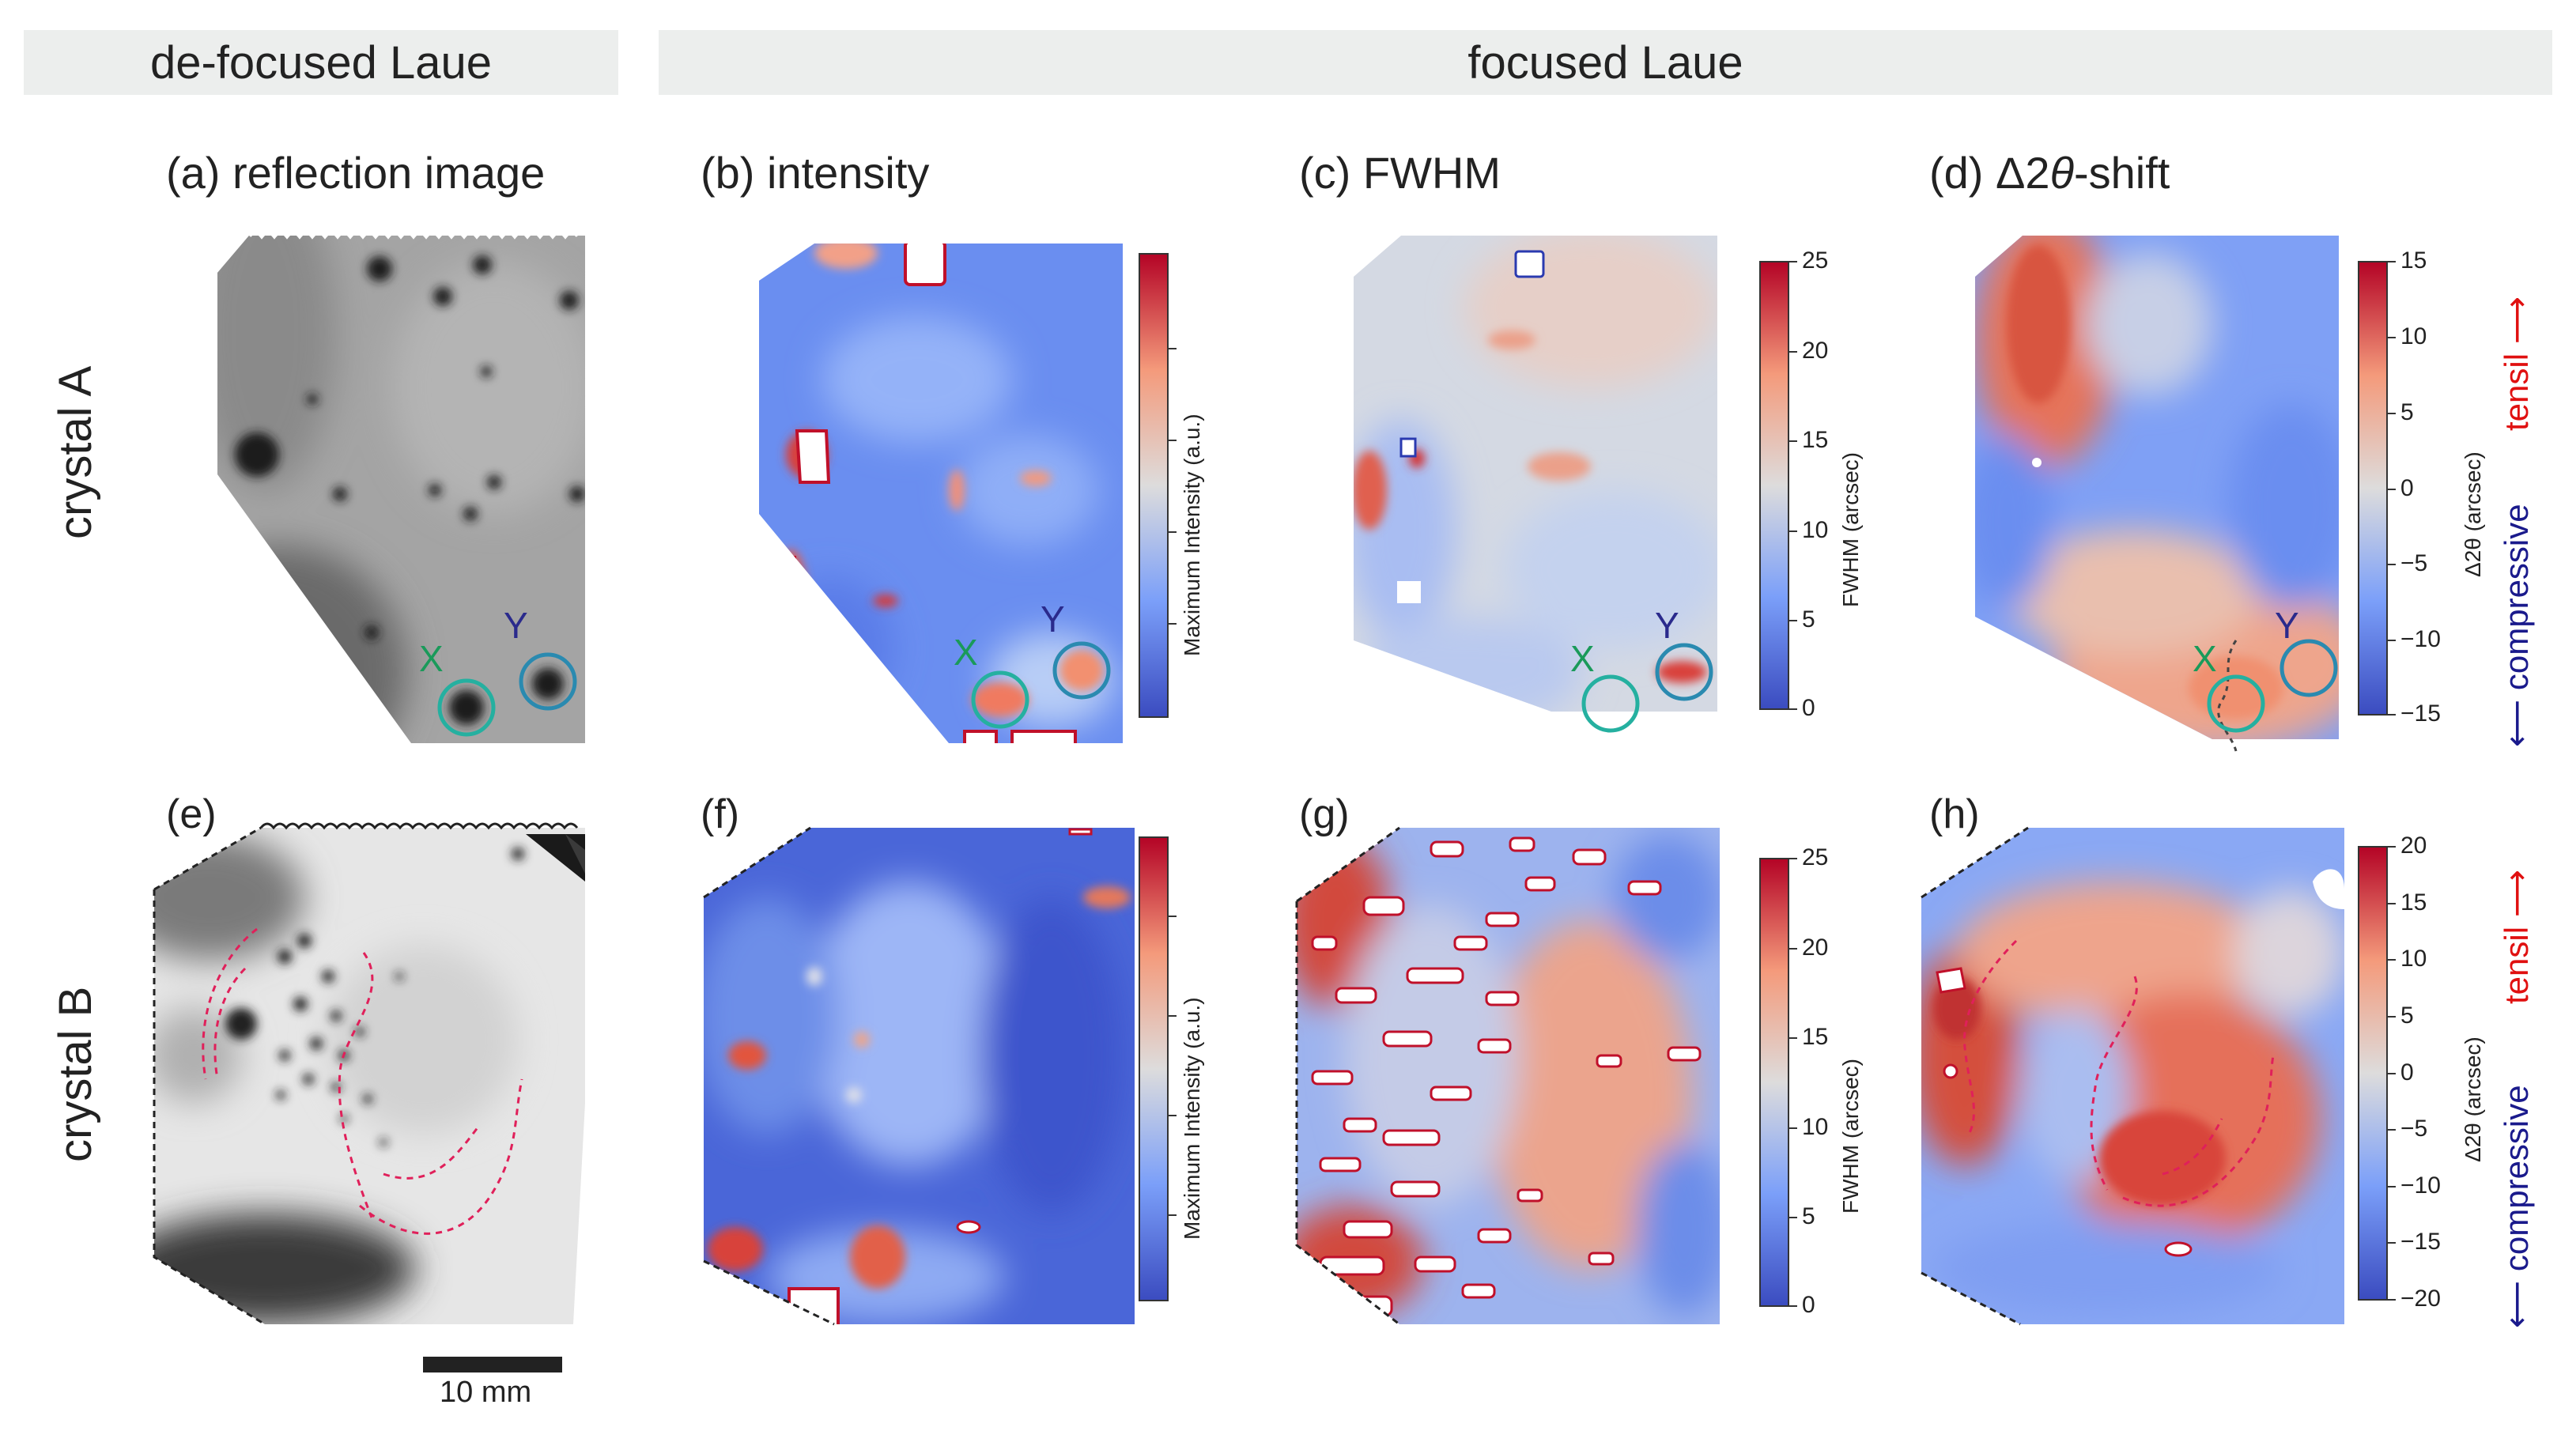 This screenshot has height=1431, width=2576. Describe the element at coordinates (2420, 713) in the screenshot. I see `cb-sa-l6: −15` at that location.